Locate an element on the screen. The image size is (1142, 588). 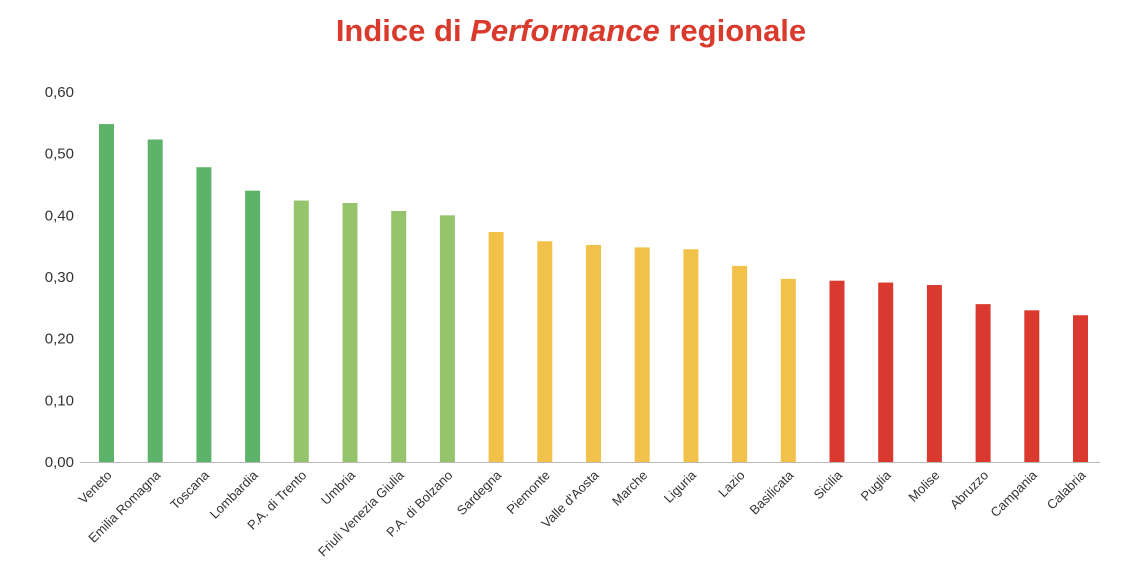
y-tick-label: 0,40 is located at coordinates (59, 215).